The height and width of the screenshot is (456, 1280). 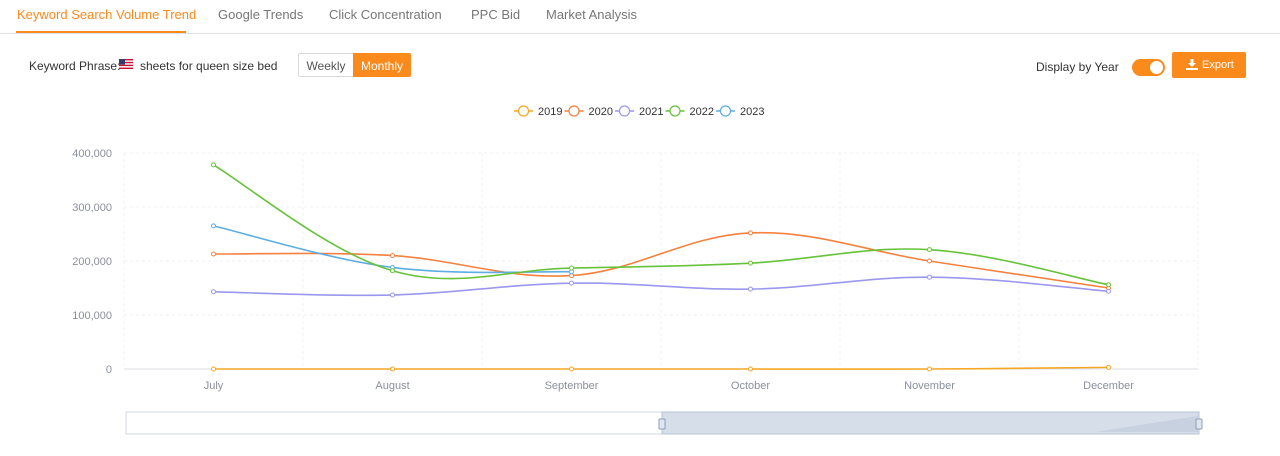 I want to click on tab-click-concentration: Click Concentration, so click(x=385, y=14).